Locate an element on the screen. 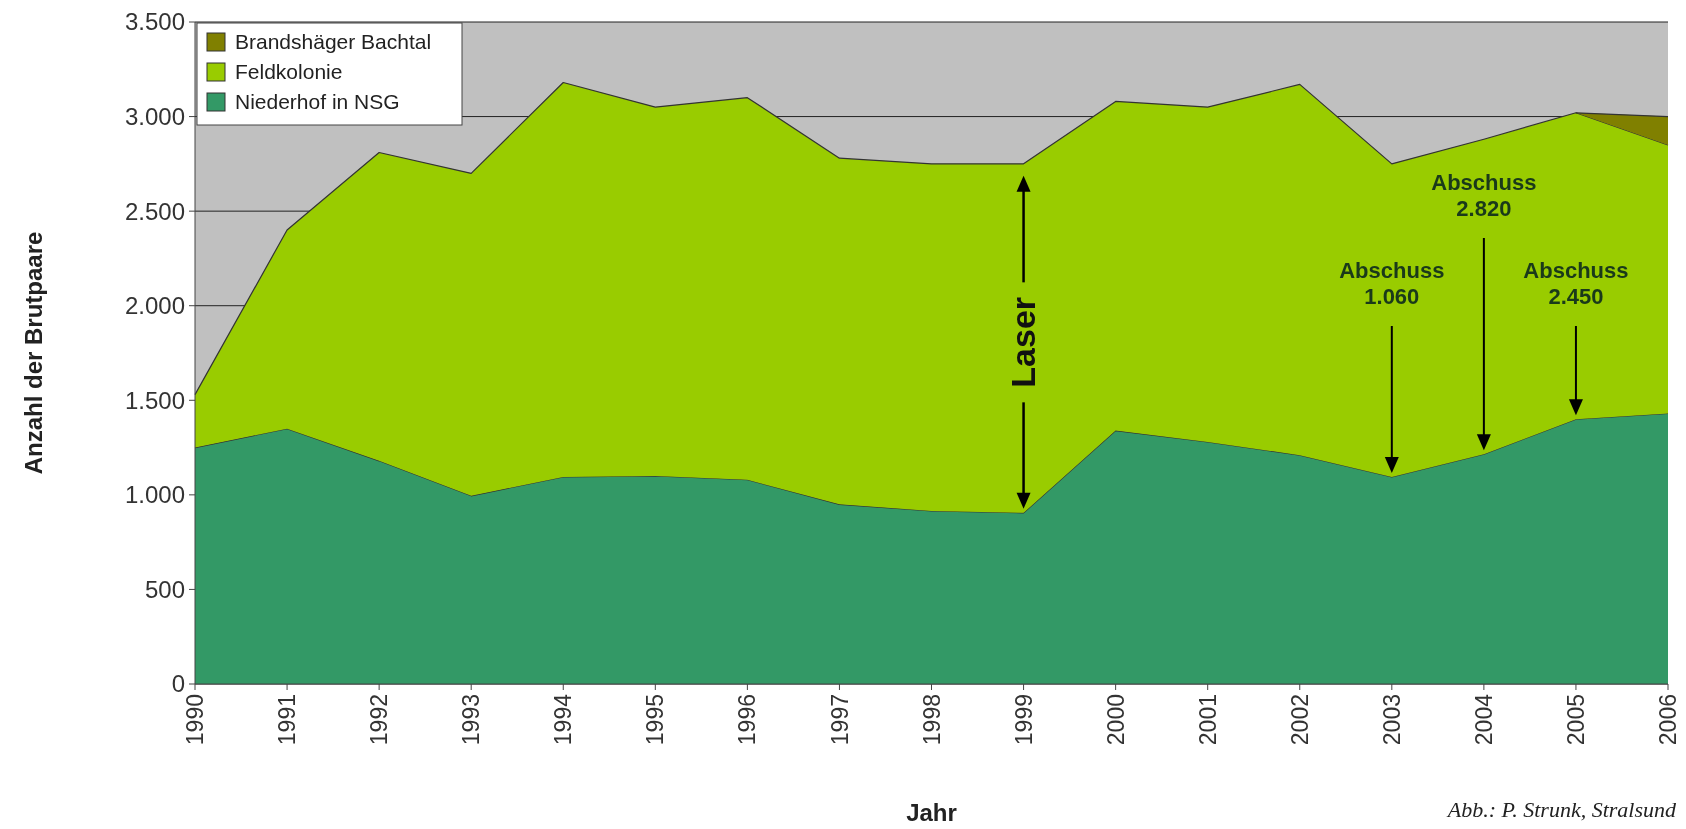 This screenshot has height=829, width=1686. y-tick-label: 3.500 is located at coordinates (154, 22).